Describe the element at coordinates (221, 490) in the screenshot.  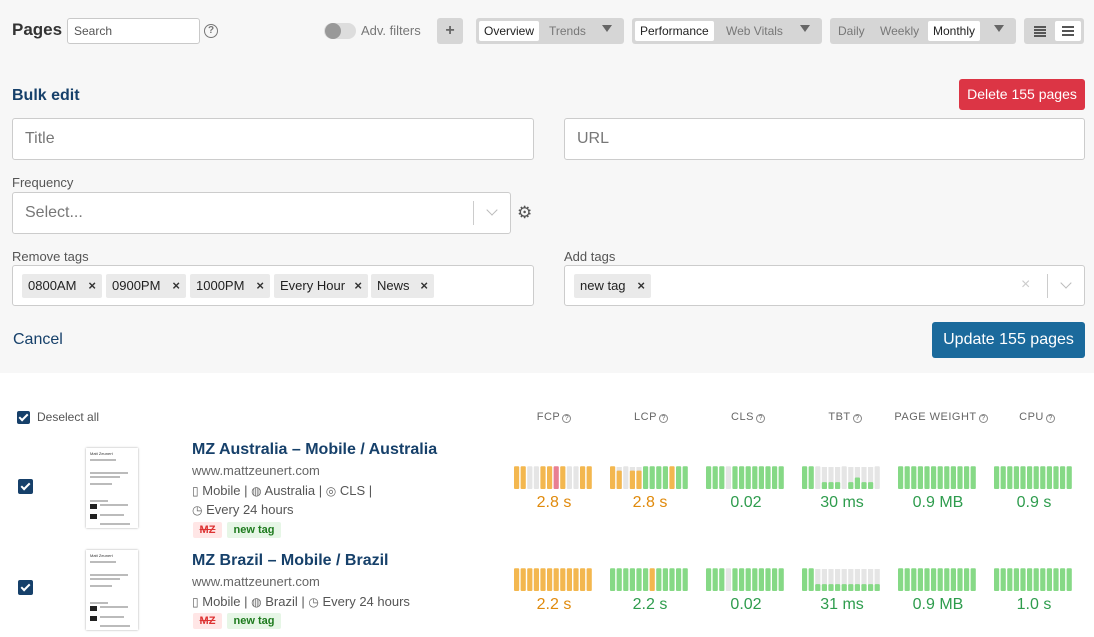
I see `device-label: Mobile` at that location.